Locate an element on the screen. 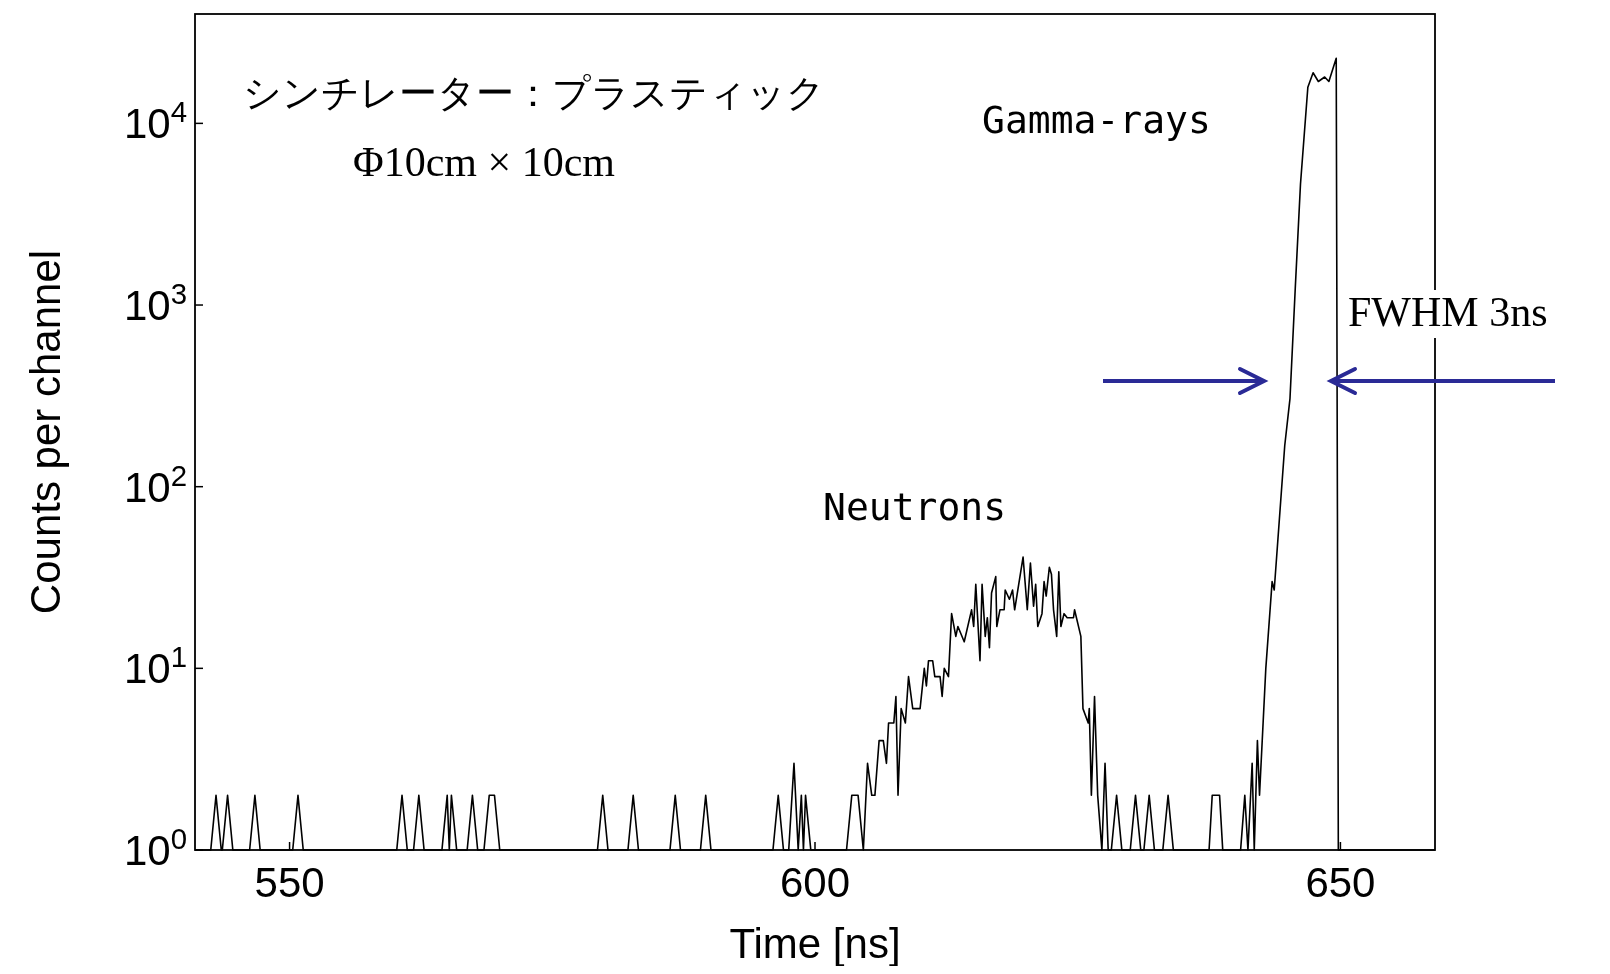 This screenshot has width=1610, height=974. x-tick-label: 600 is located at coordinates (815, 882).